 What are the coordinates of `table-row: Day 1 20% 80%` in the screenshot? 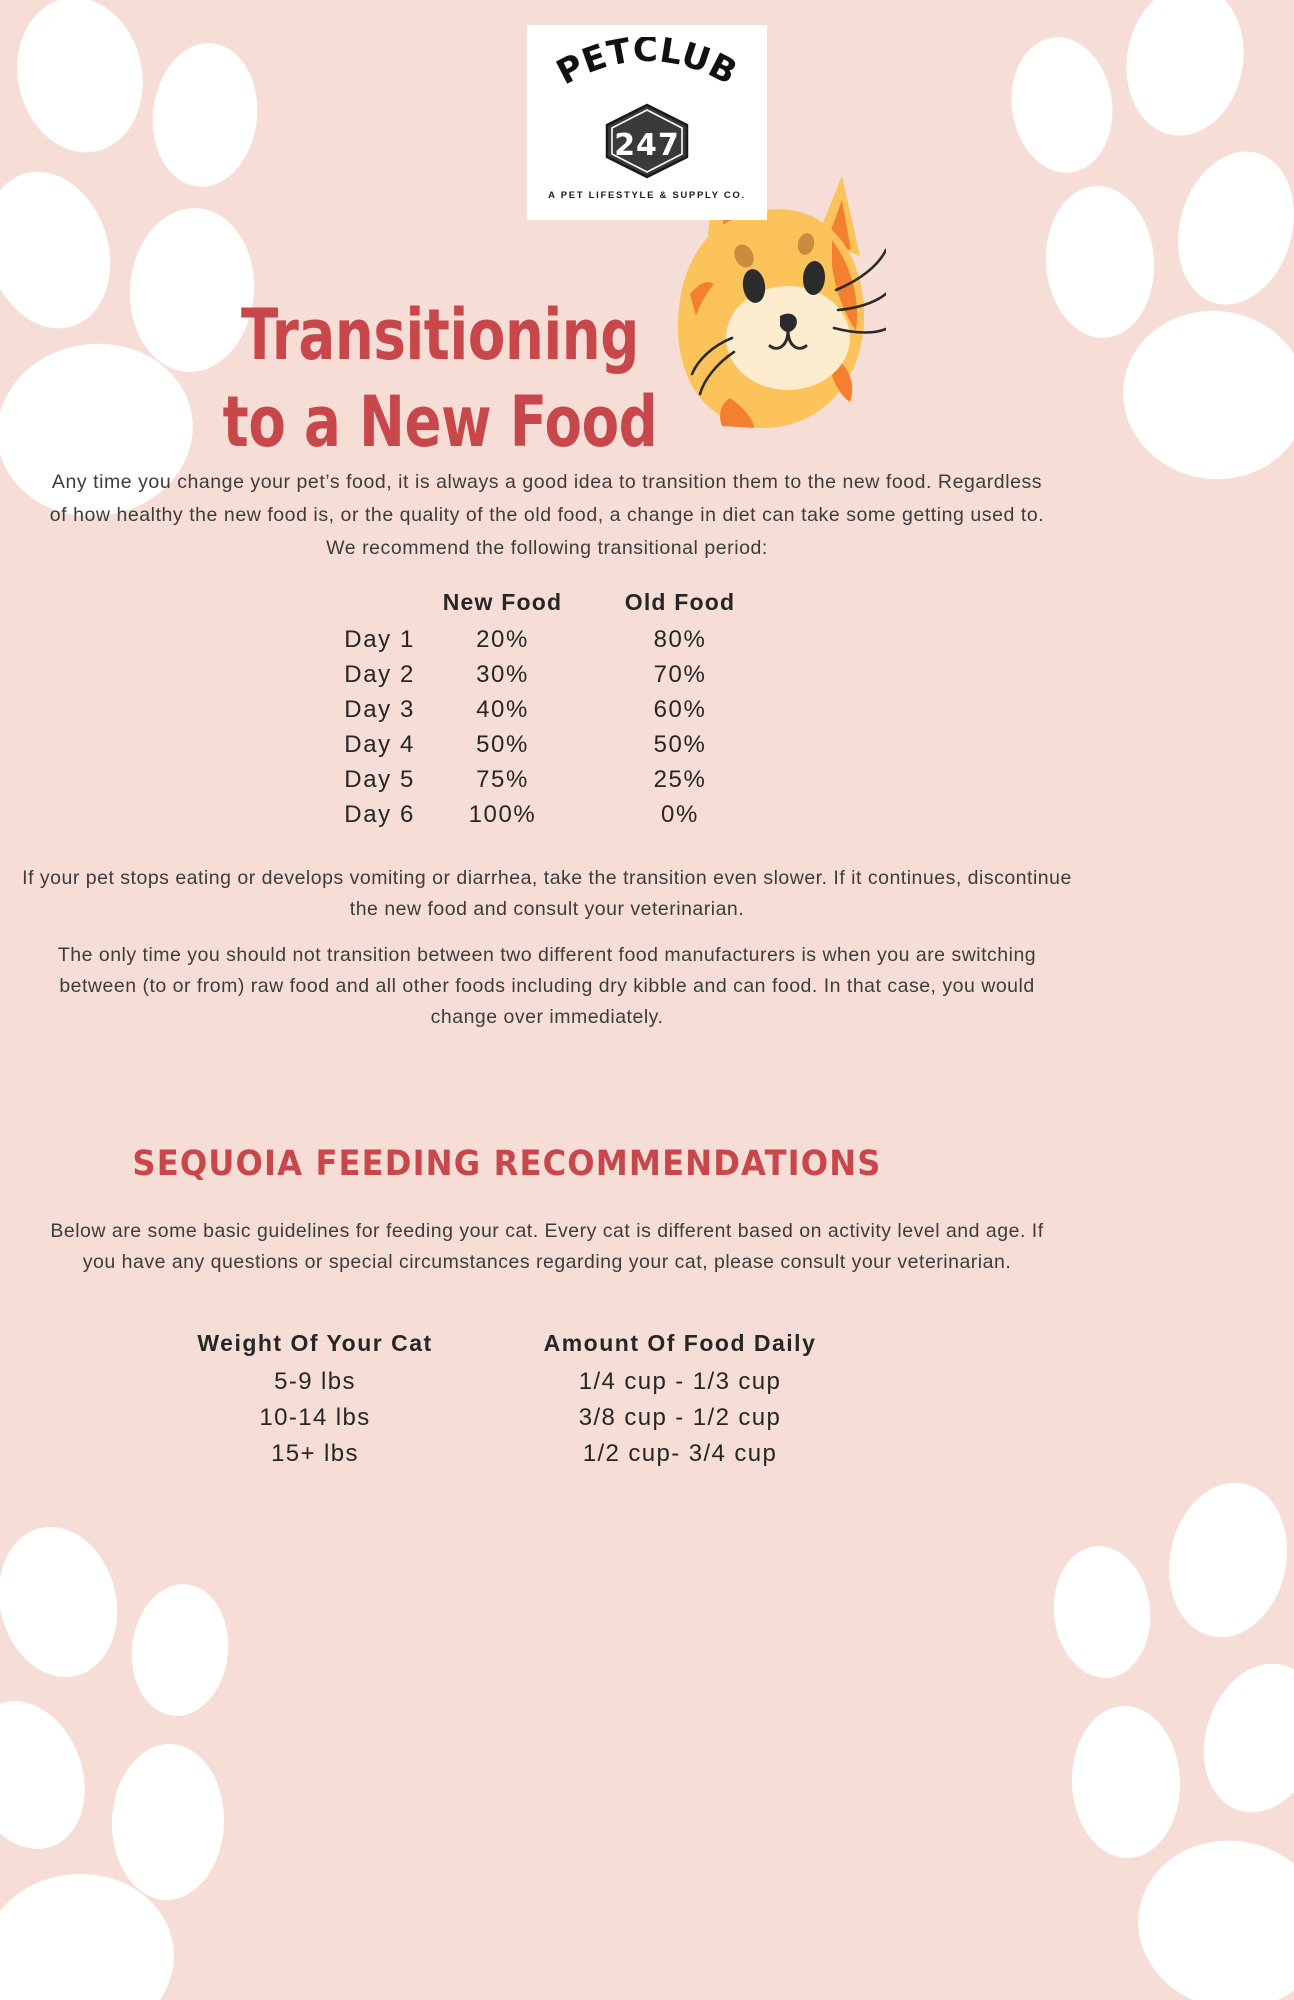 It's located at (500, 639).